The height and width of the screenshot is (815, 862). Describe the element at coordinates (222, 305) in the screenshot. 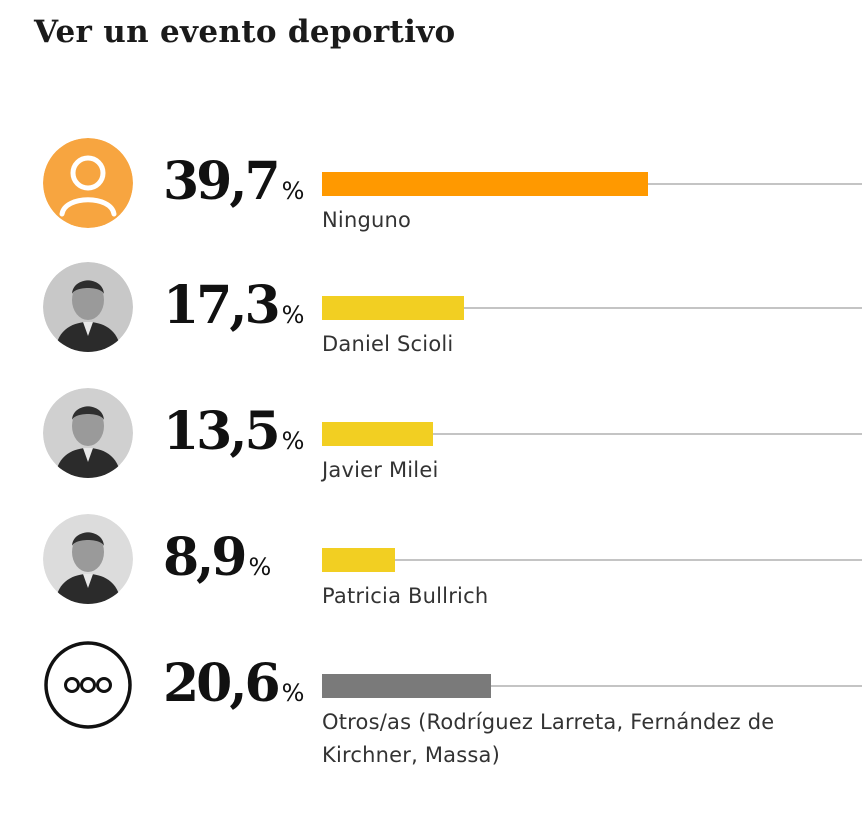

I see `value-number: 17,3` at that location.